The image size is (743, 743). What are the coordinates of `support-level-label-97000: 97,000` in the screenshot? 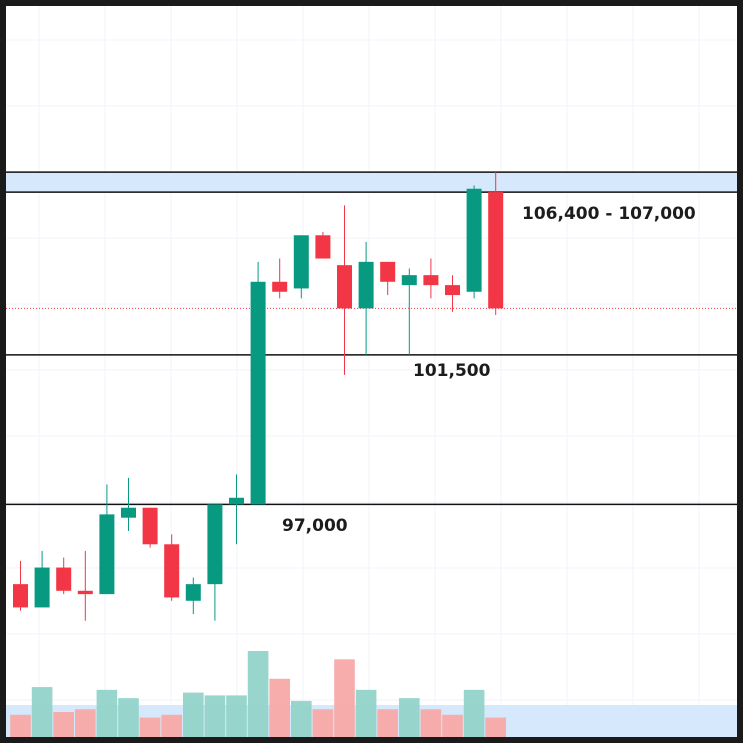 It's located at (315, 526).